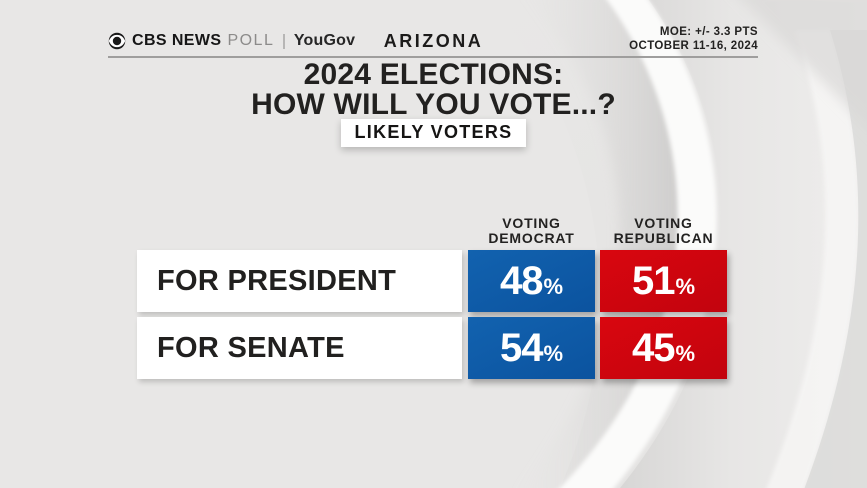 This screenshot has height=488, width=867. I want to click on democrat-value-cell: 48 %, so click(531, 281).